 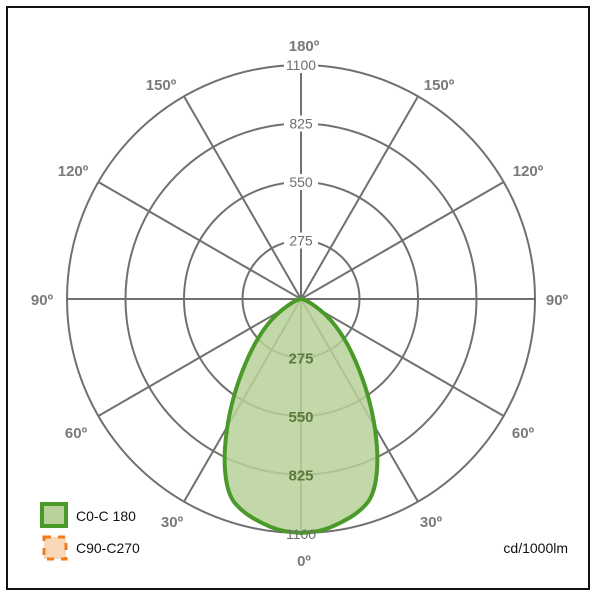 What do you see at coordinates (161, 85) in the screenshot?
I see `angle-label-upper-left: 150º` at bounding box center [161, 85].